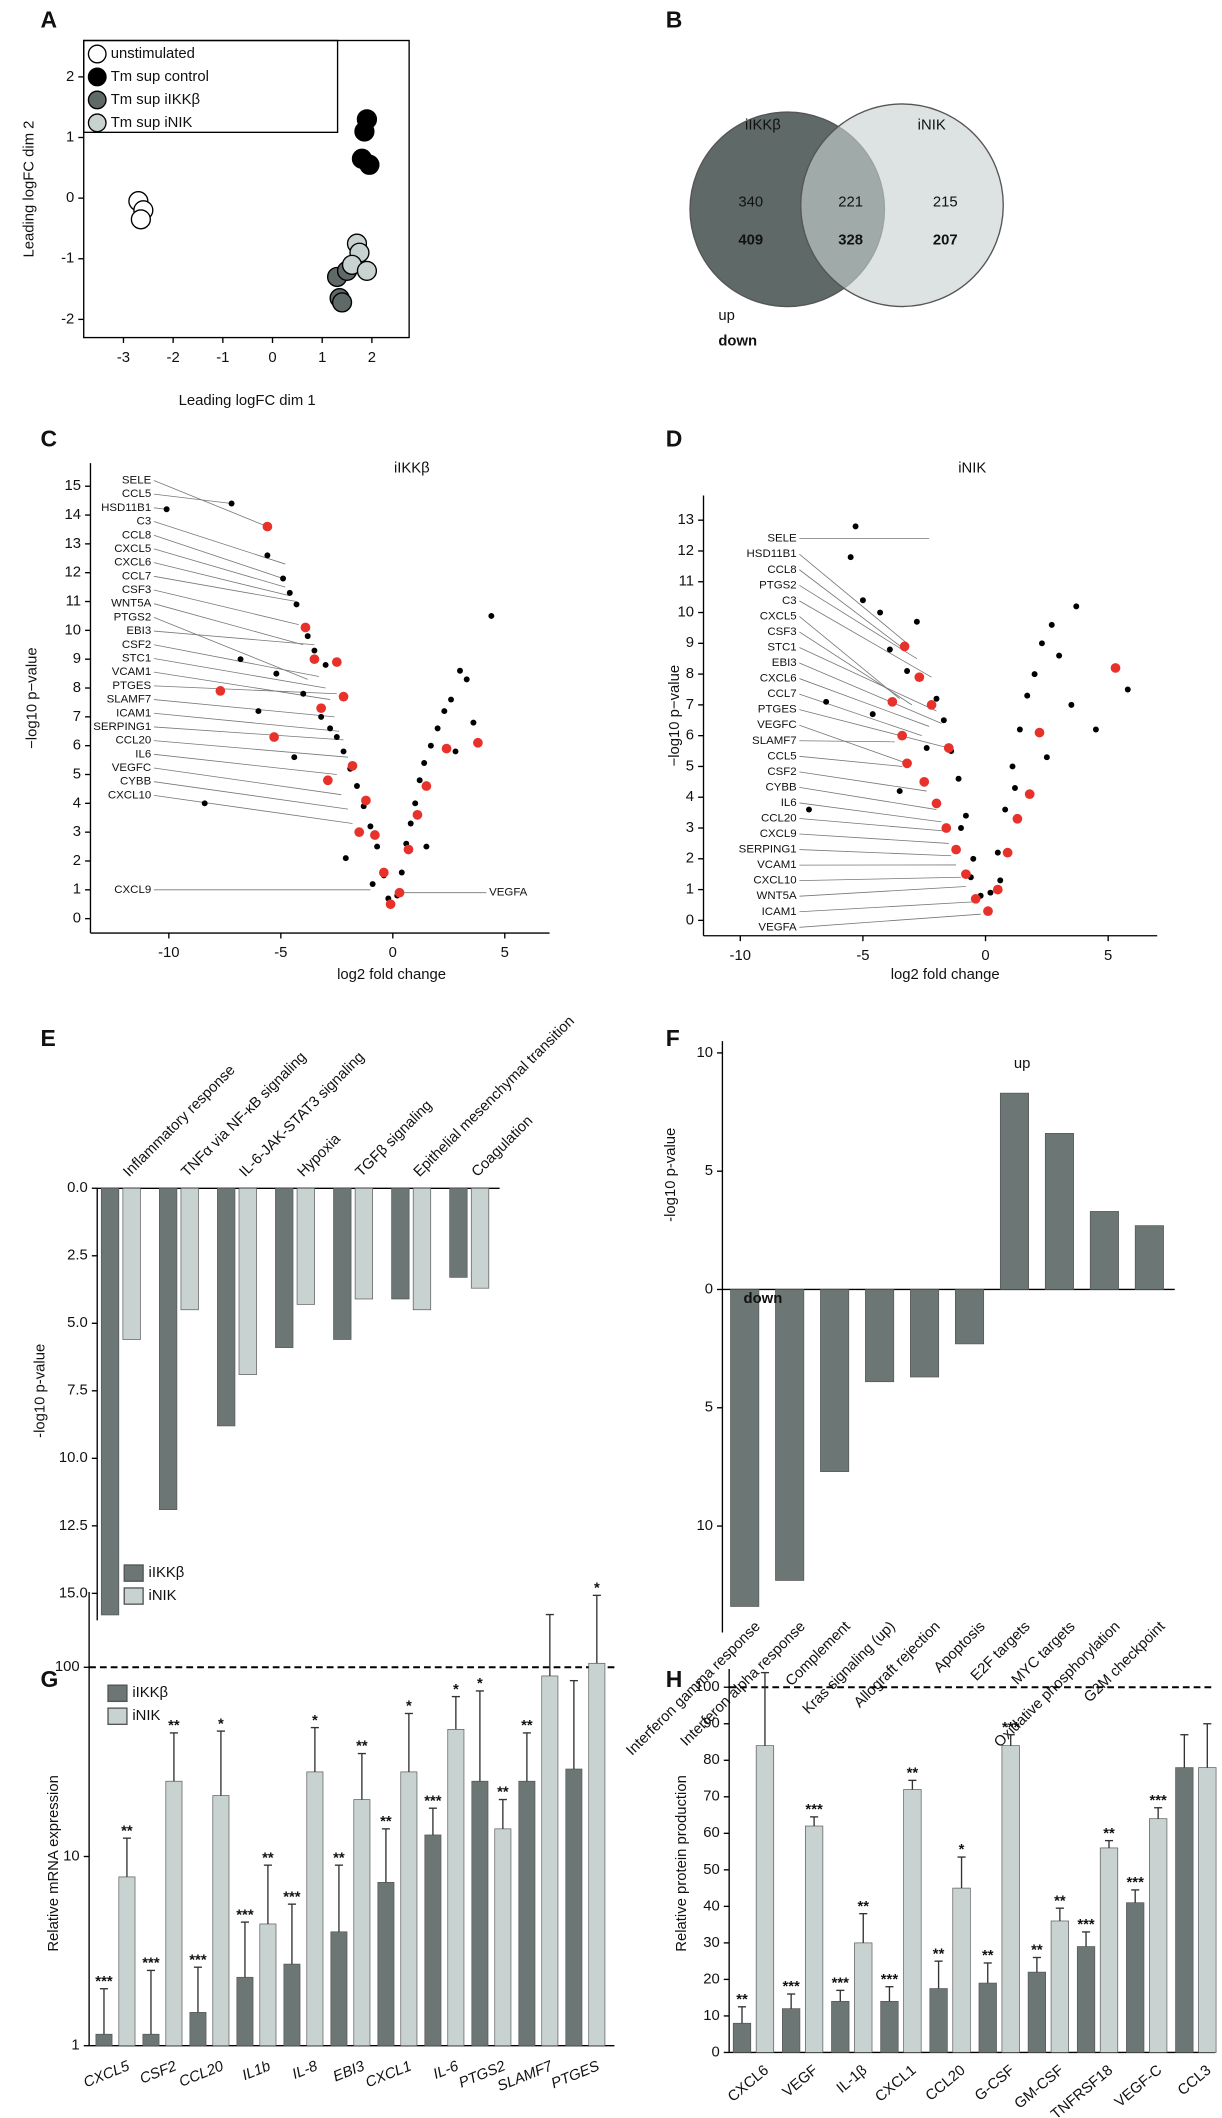 The image size is (1222, 2118). Describe the element at coordinates (136, 782) in the screenshot. I see `gene-label: CYBB` at that location.